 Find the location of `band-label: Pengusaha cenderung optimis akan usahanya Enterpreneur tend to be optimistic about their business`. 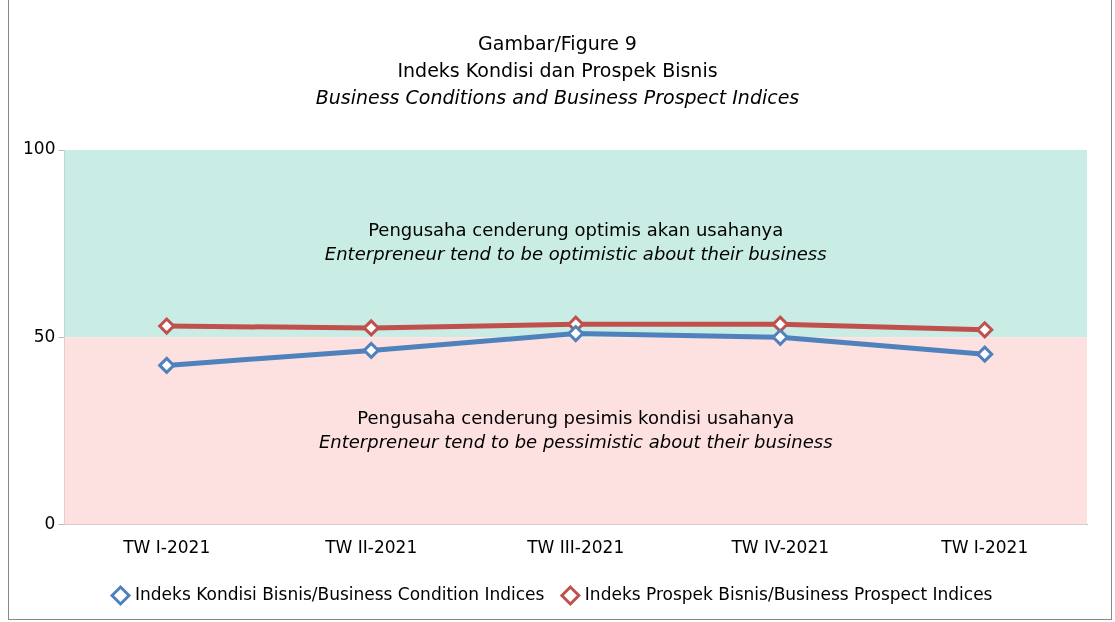

band-label: Pengusaha cenderung optimis akan usahanya Enterpreneur tend to be optimistic about their business is located at coordinates (575, 242).